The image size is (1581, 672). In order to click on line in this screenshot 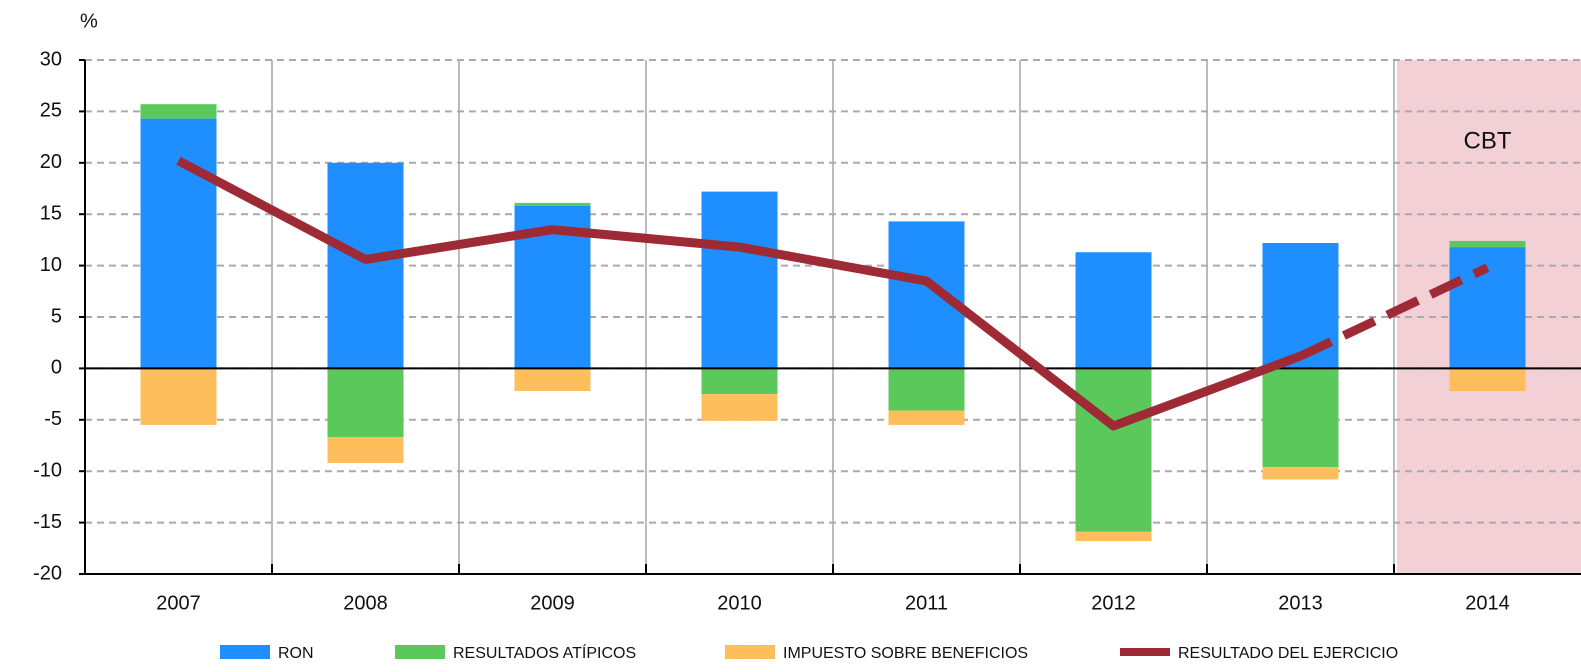, I will do `click(1394, 312)`.